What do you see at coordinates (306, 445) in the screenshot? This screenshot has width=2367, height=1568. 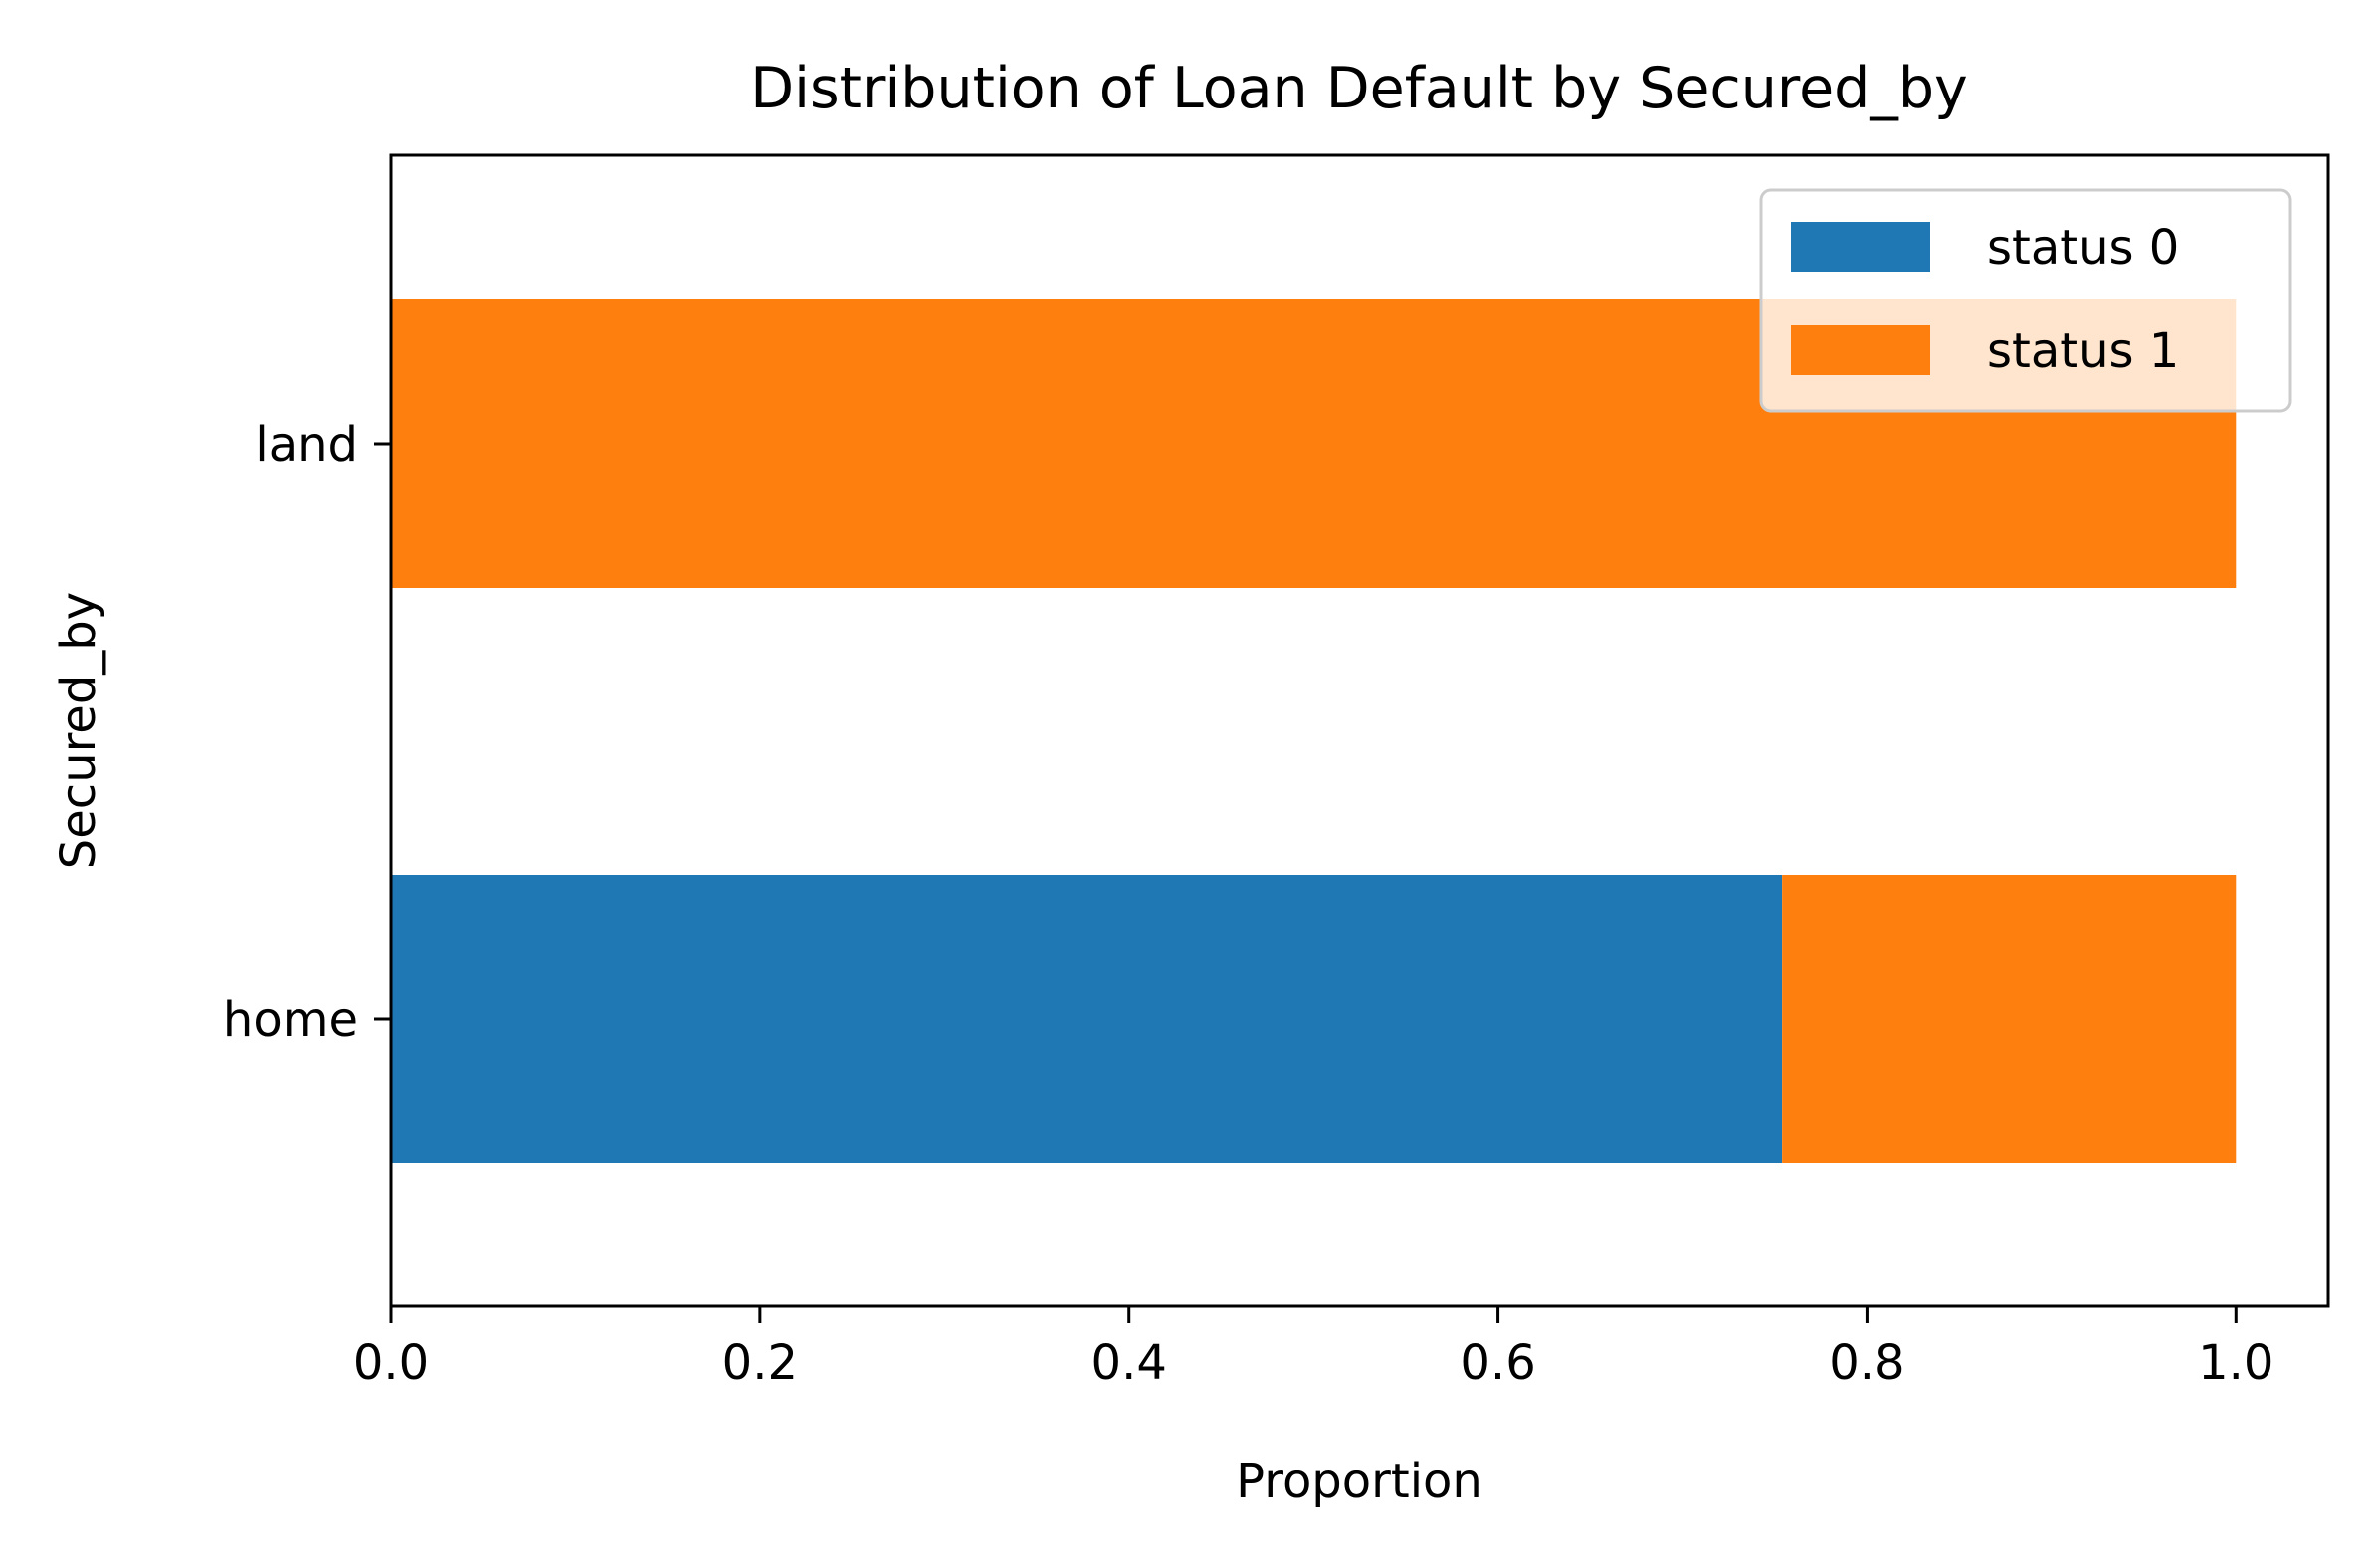 I see `y-tick-label-land: land` at bounding box center [306, 445].